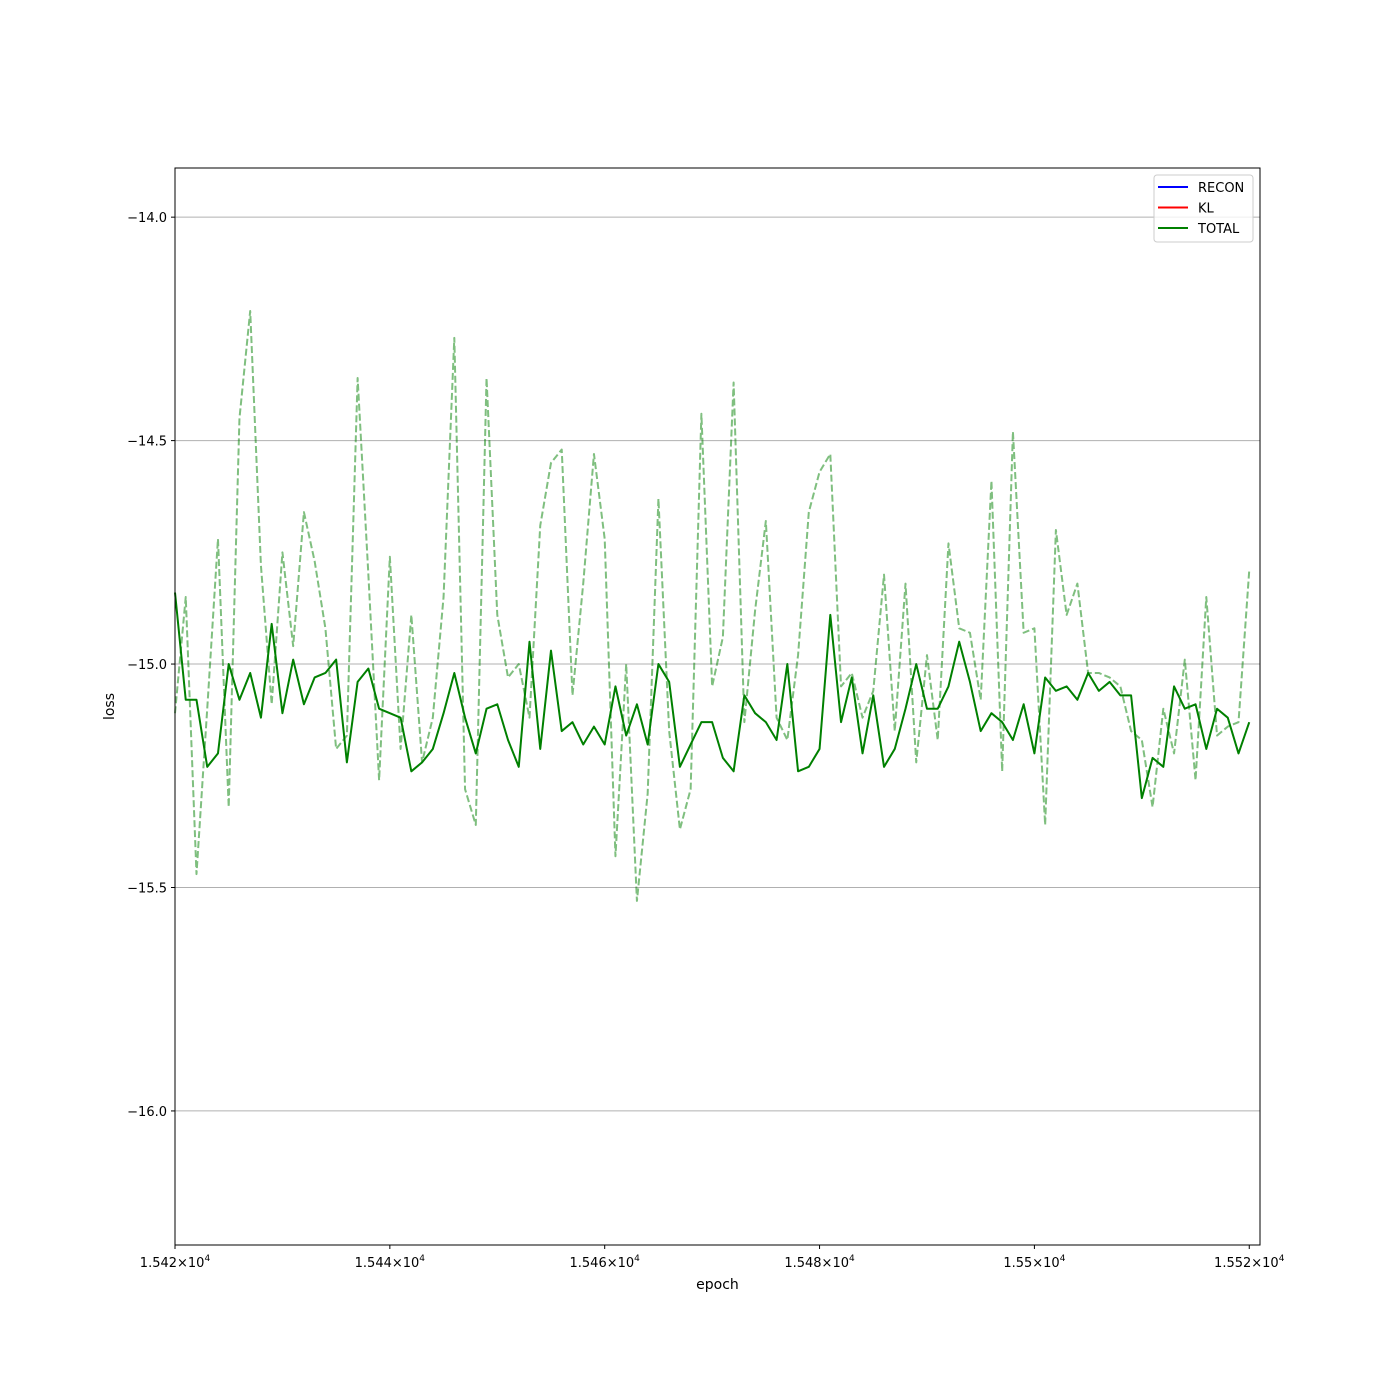  I want to click on y-tick-label: −16.0, so click(147, 1112).